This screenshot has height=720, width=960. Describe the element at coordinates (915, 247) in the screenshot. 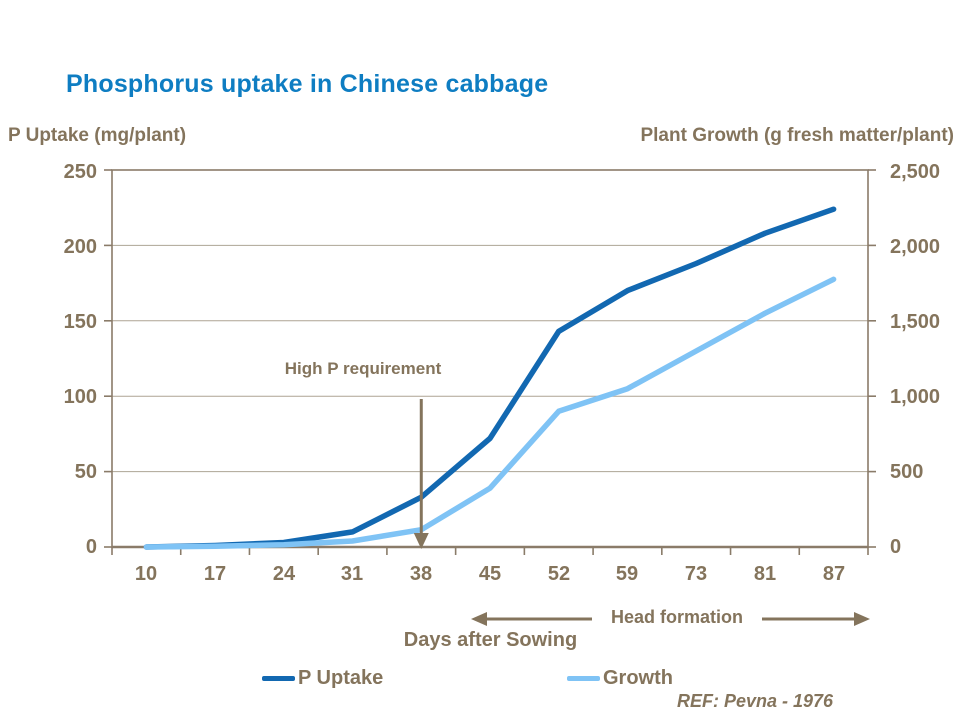

I see `right-axis-tick: 2,000` at that location.